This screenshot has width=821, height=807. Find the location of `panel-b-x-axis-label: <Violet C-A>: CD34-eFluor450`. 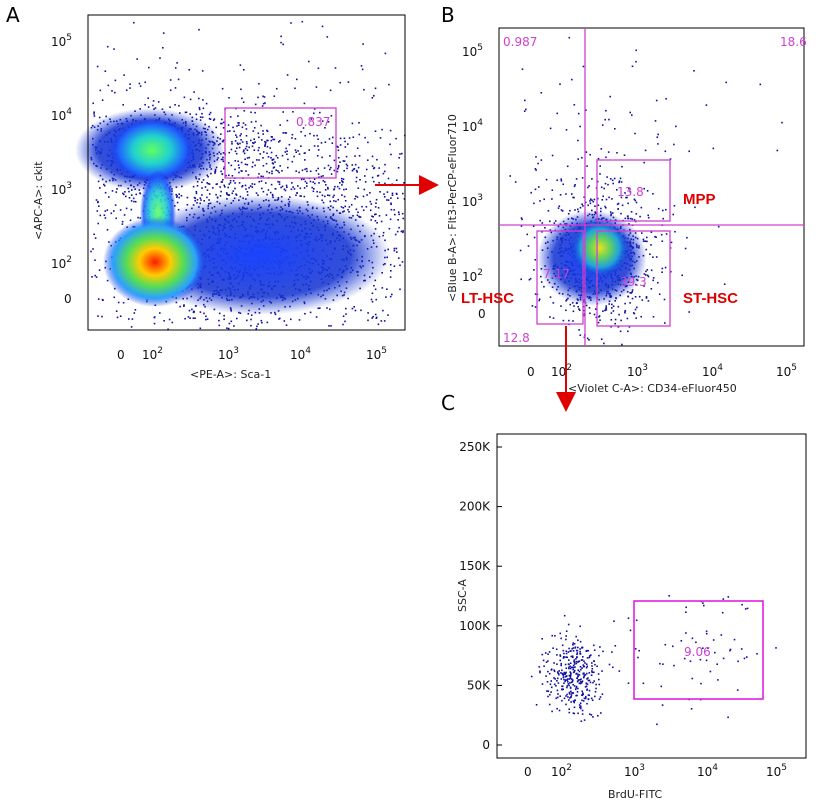

panel-b-x-axis-label: <Violet C-A>: CD34-eFluor450 is located at coordinates (652, 388).